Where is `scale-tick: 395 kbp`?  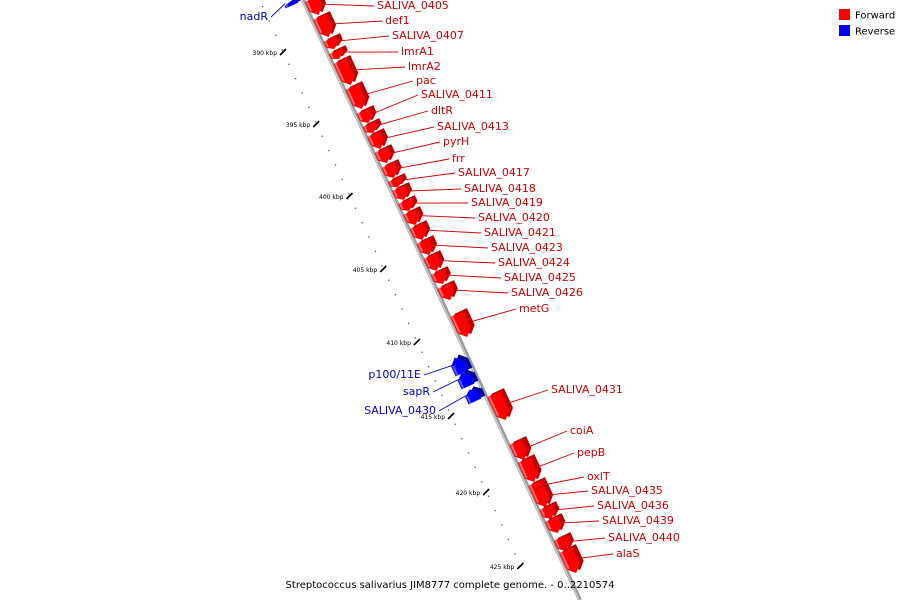 scale-tick: 395 kbp is located at coordinates (302, 125).